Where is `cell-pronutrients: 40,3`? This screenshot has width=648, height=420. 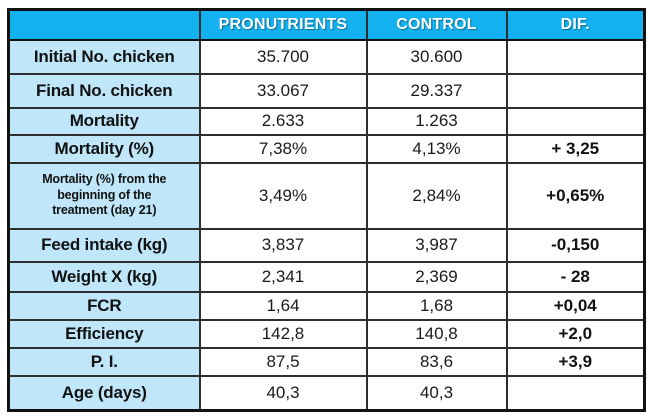 cell-pronutrients: 40,3 is located at coordinates (283, 393).